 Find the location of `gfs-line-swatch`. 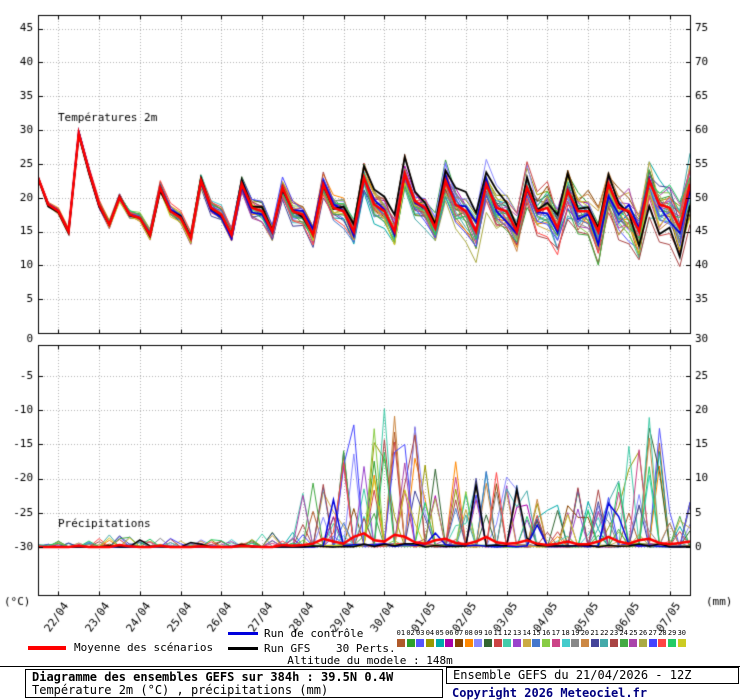

gfs-line-swatch is located at coordinates (243, 648).